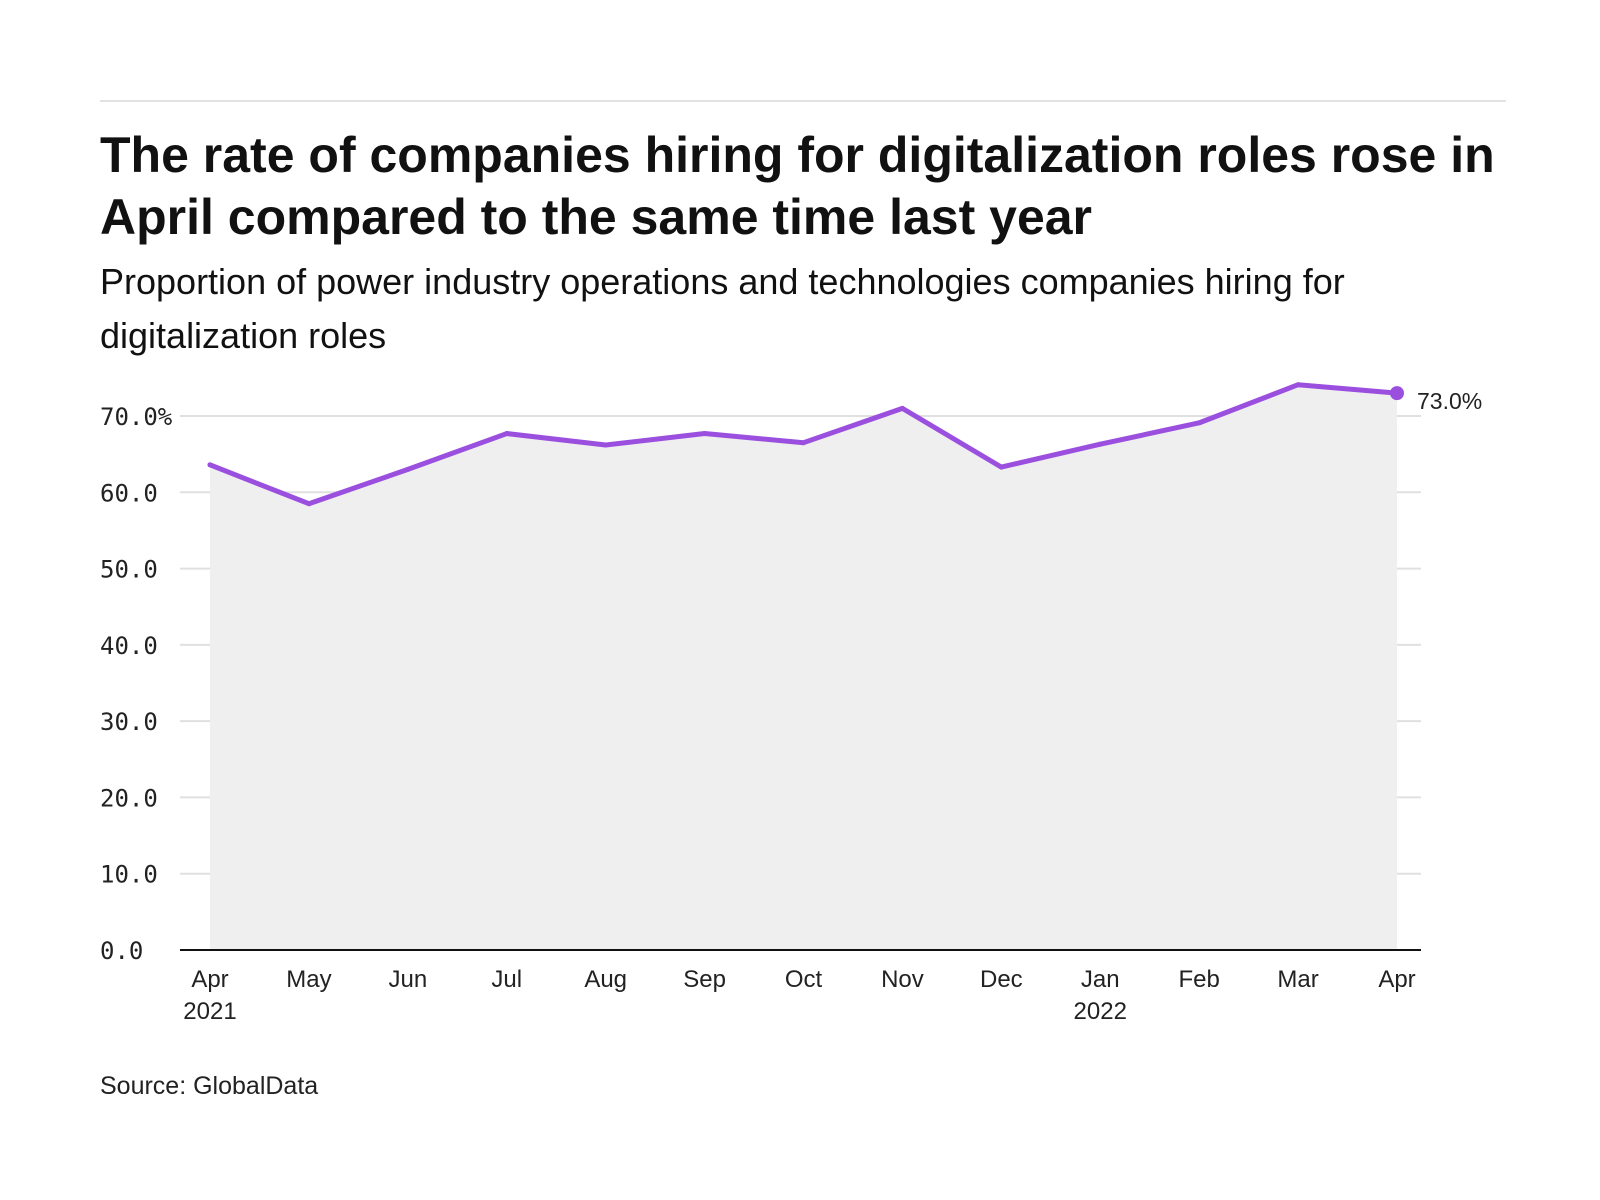 The width and height of the screenshot is (1600, 1200). Describe the element at coordinates (506, 979) in the screenshot. I see `x-tick-label: Jul` at that location.